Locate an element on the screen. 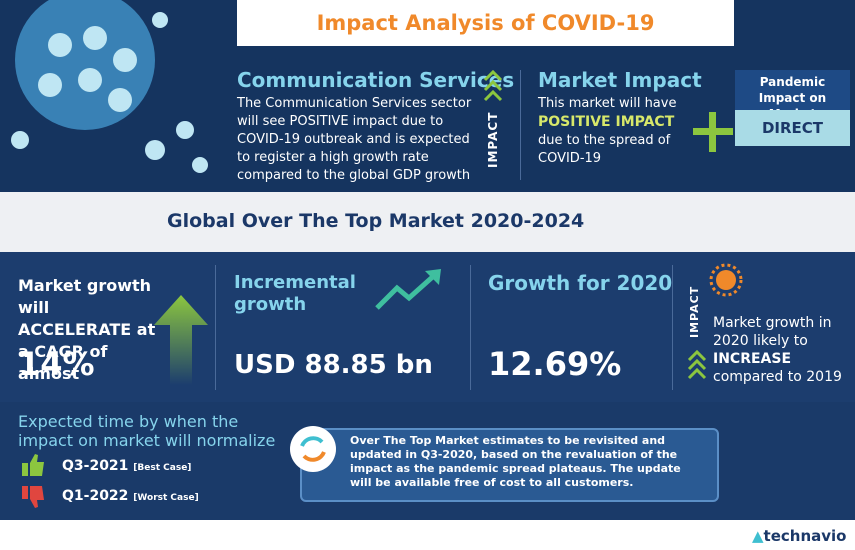 The width and height of the screenshot is (855, 550). plus-icon is located at coordinates (713, 132).